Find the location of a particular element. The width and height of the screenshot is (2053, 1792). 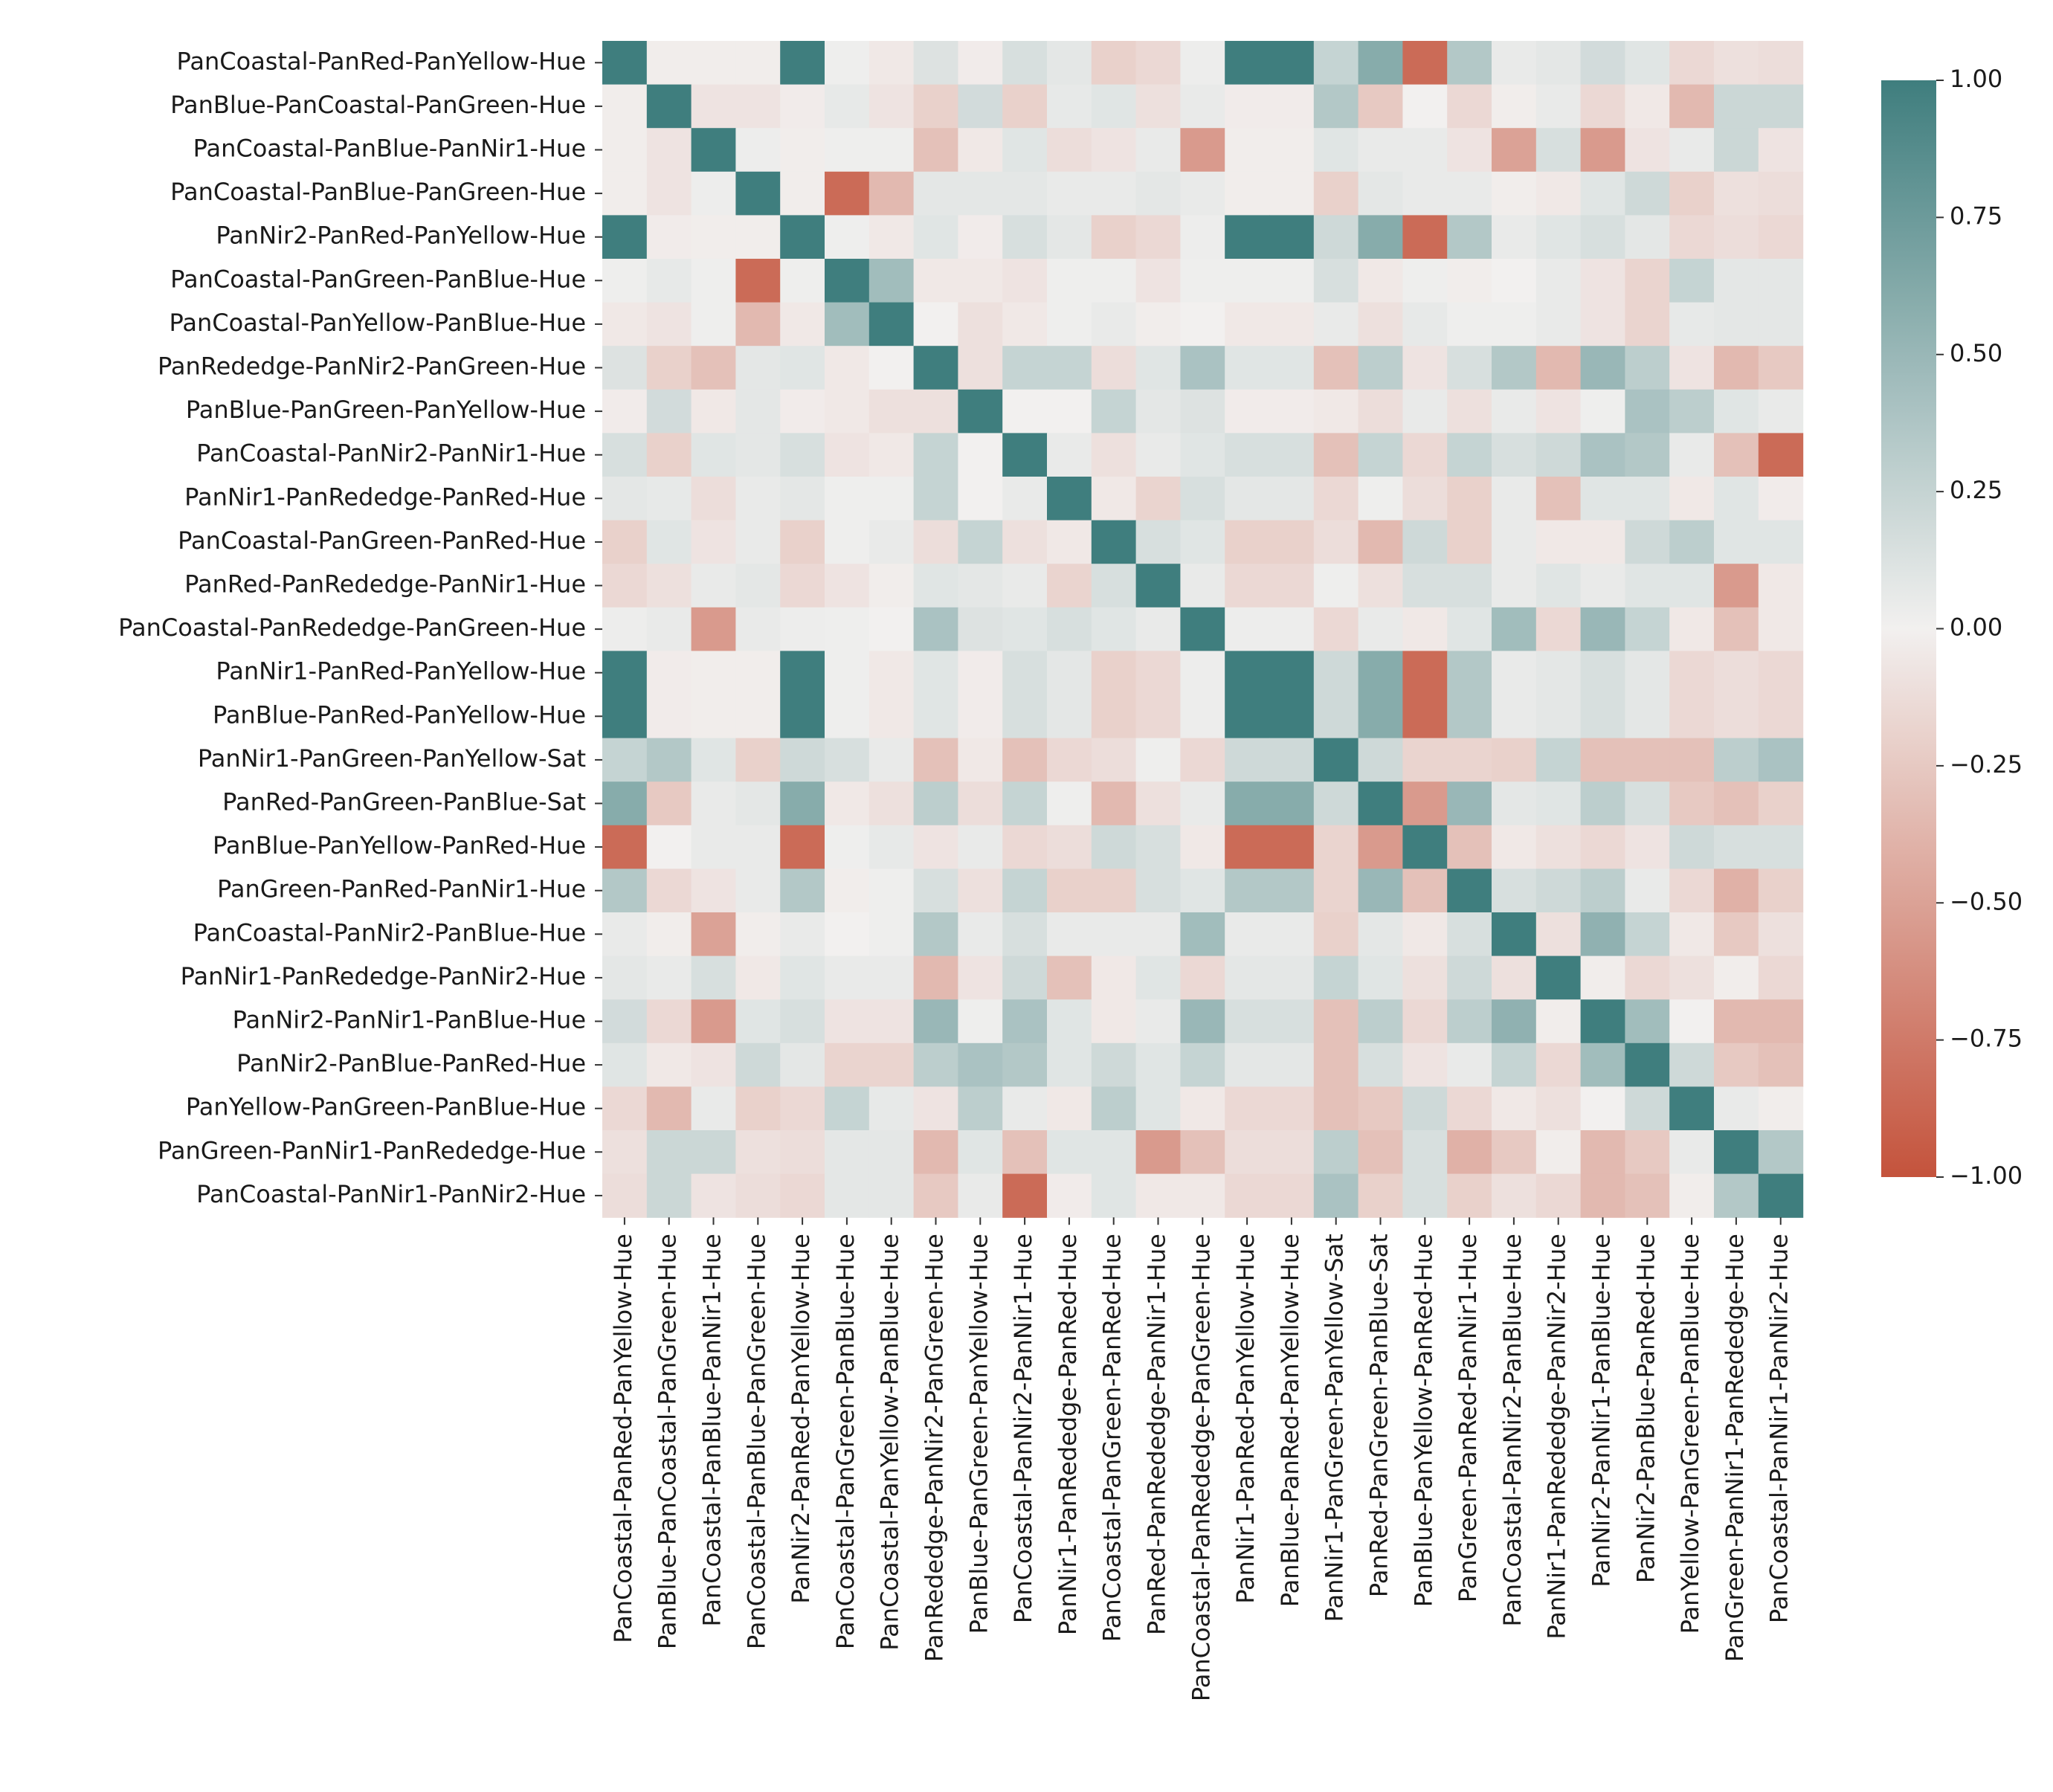

heatmap-cell-r4-c20 is located at coordinates (1514, 237).